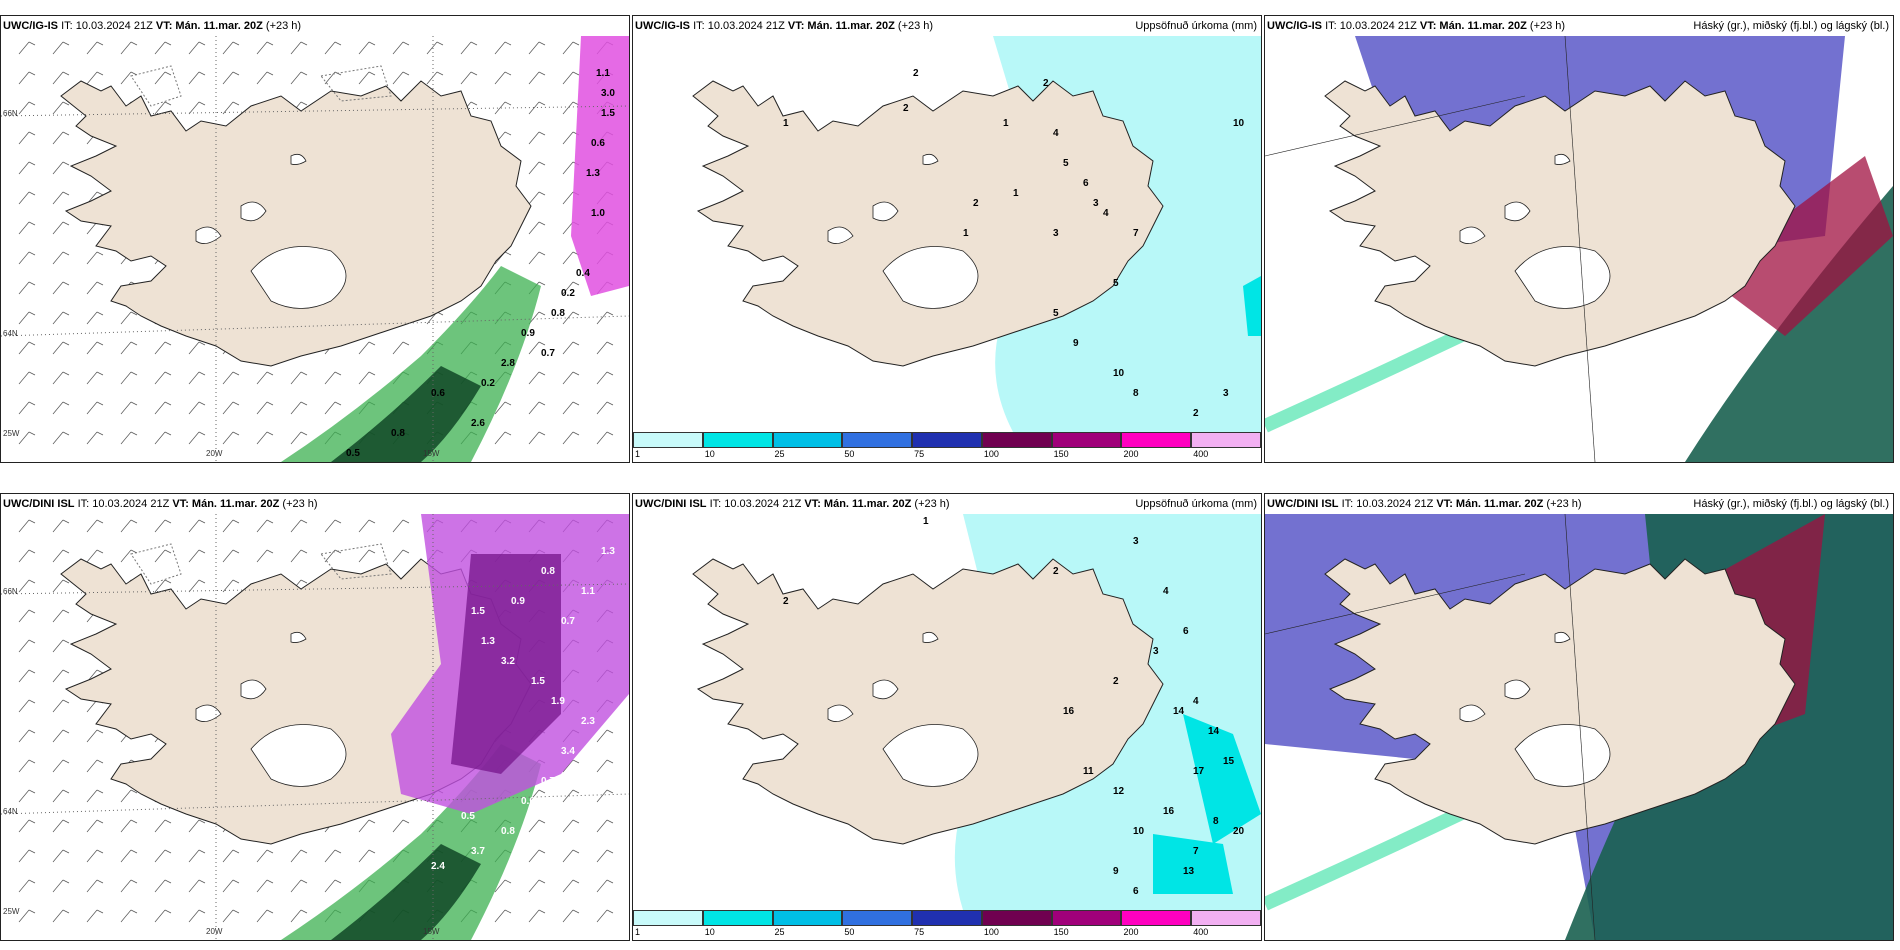  I want to click on precip-value: 0.5, so click(468, 816).